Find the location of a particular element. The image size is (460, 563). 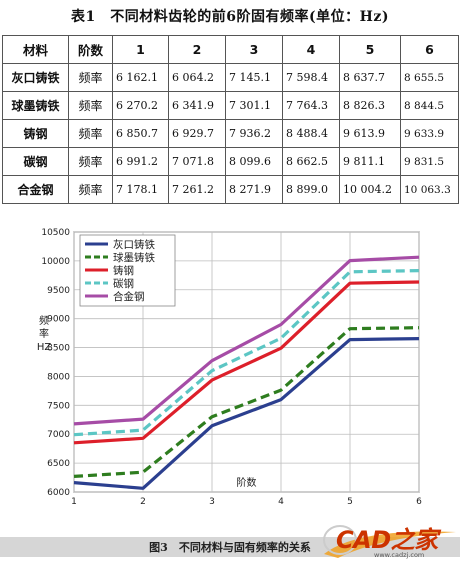

frequency-value-cell: 6 341.9 is located at coordinates (197, 105).